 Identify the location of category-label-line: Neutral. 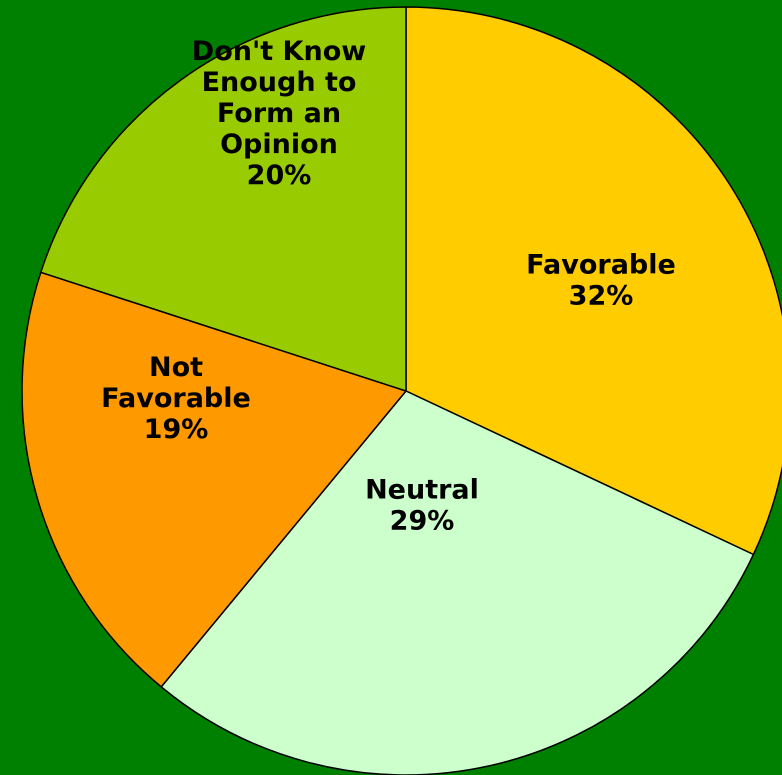
(422, 489).